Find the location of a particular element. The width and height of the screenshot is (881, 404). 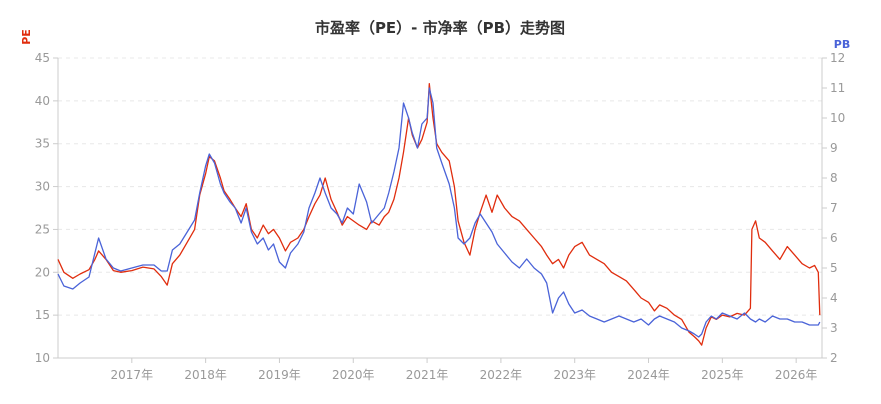

y-right-tick-label: 9 is located at coordinates (834, 148).